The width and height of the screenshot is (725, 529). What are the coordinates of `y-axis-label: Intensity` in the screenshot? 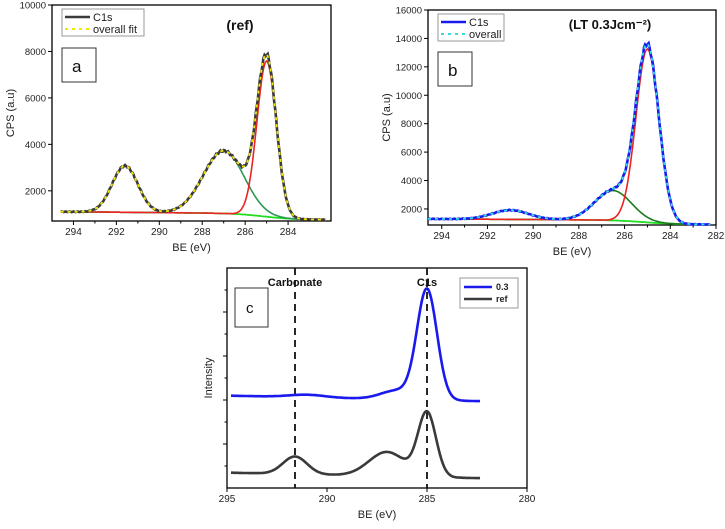 It's located at (209, 377).